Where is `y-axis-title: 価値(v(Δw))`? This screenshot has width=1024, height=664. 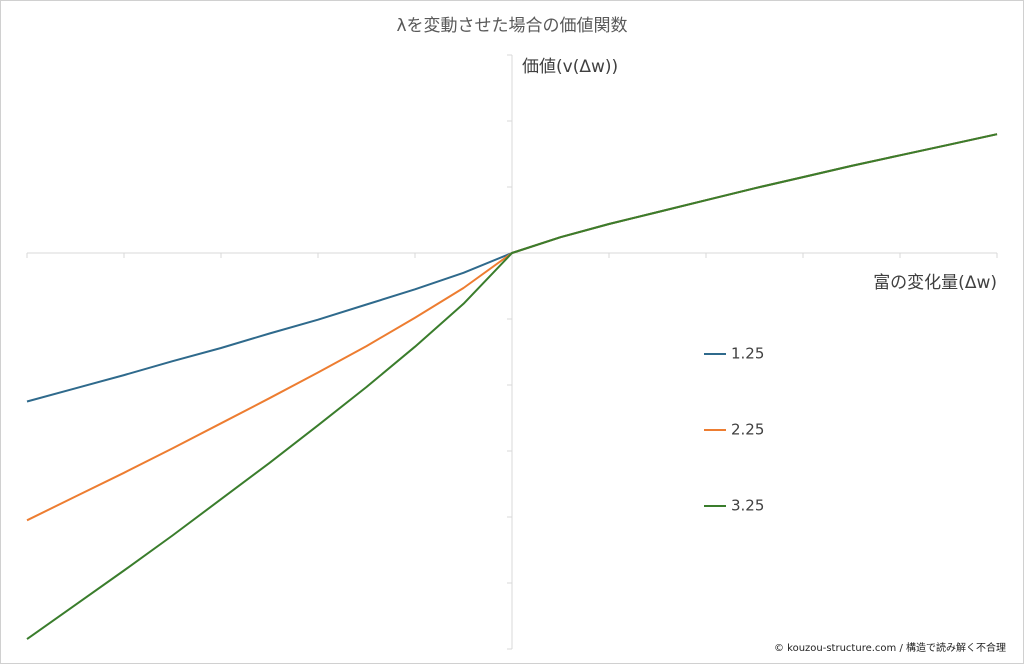
y-axis-title: 価値(v(Δw)) is located at coordinates (570, 67).